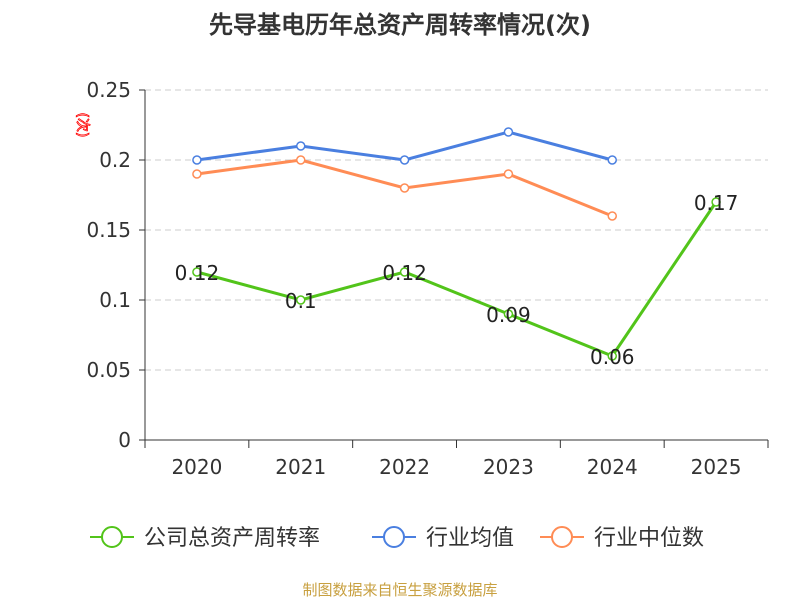  Describe the element at coordinates (108, 230) in the screenshot. I see `y-tick-label: 0.15` at that location.